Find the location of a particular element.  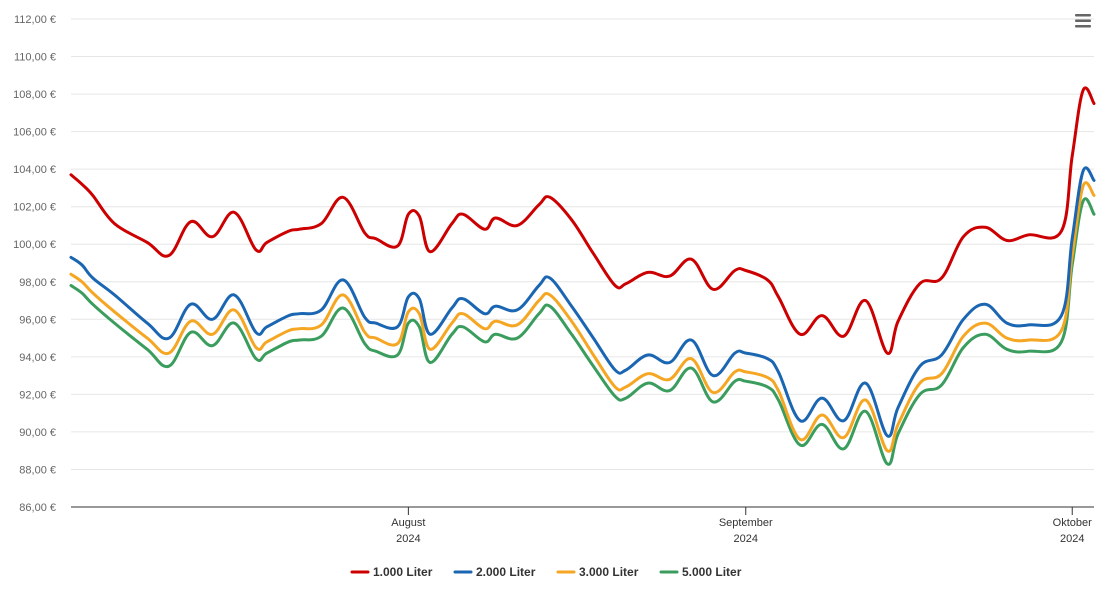

legend-label: 1.000 Liter is located at coordinates (403, 572).